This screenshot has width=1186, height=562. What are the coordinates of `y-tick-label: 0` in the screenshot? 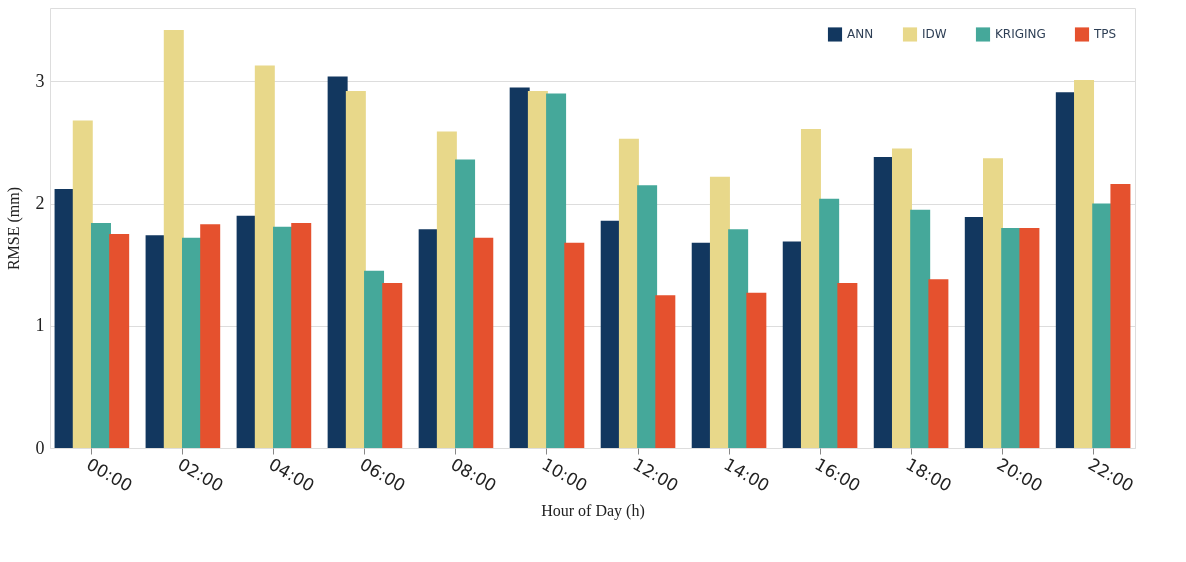 It's located at (40, 447).